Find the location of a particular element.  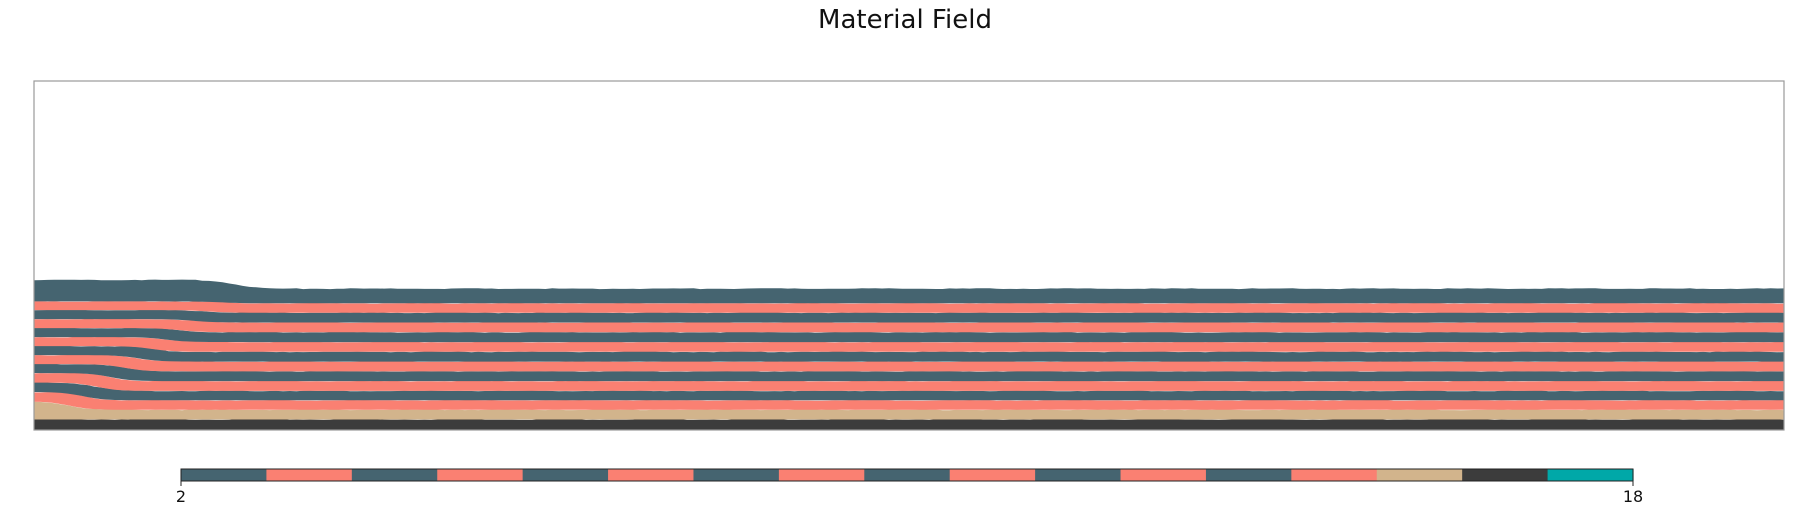

colorbar-outline is located at coordinates (907, 475).